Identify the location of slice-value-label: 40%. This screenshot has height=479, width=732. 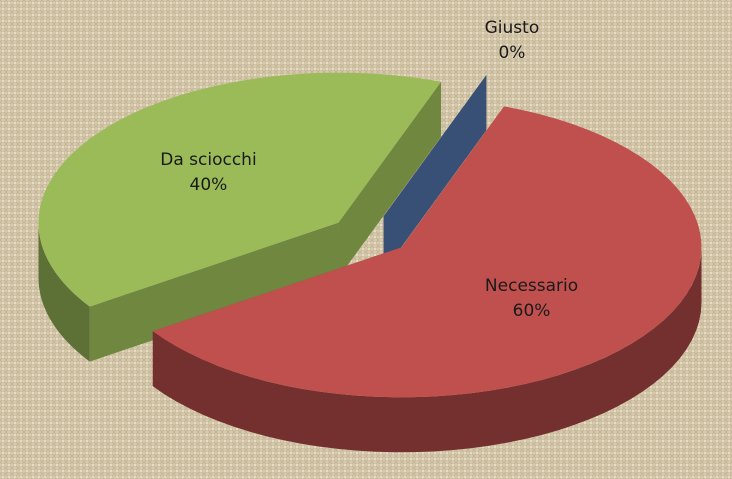
(209, 185).